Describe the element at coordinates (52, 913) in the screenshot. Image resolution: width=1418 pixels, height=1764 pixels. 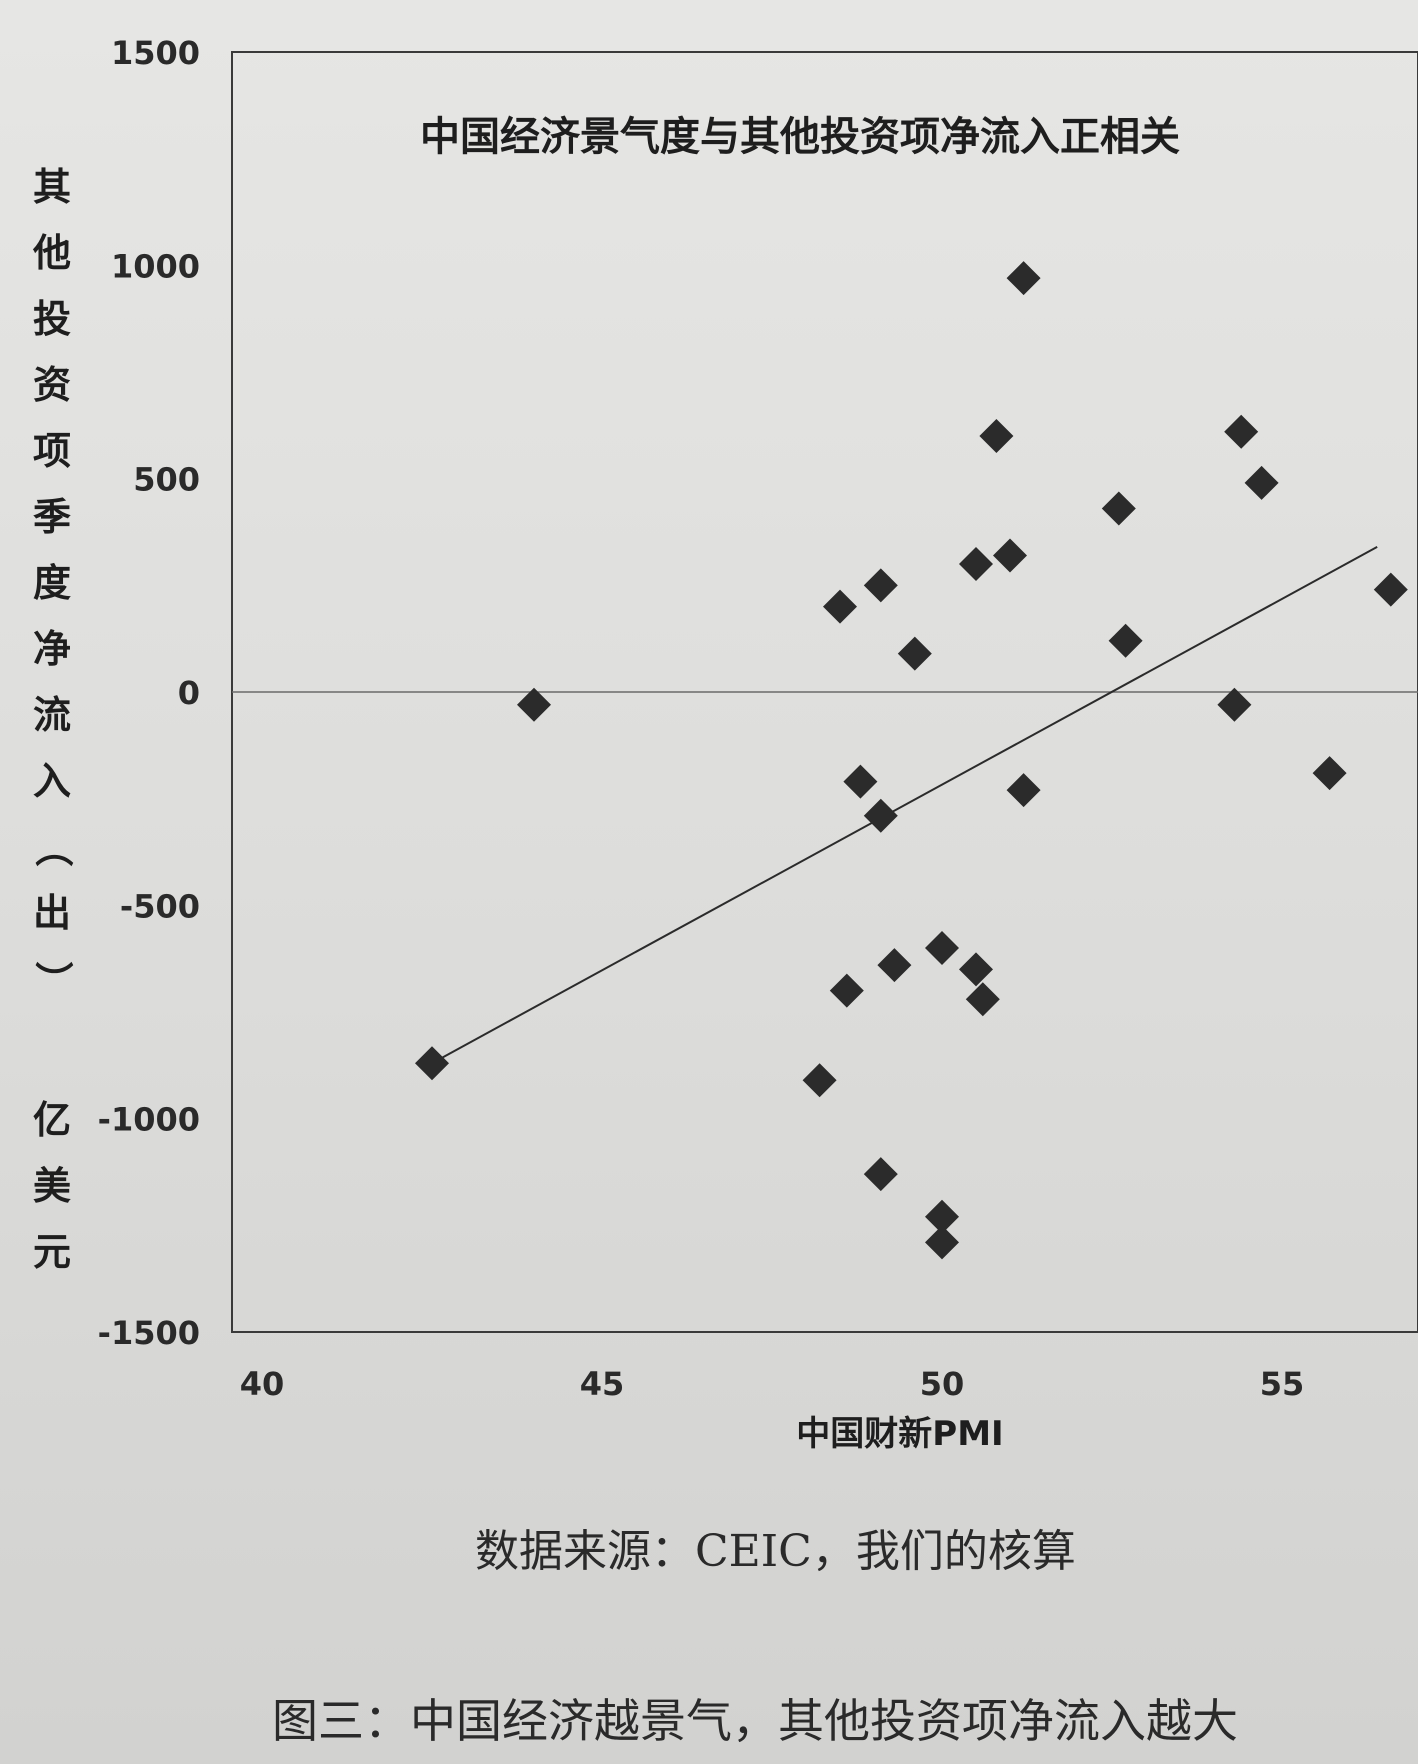
I see `y-axis-label-char: 出` at that location.